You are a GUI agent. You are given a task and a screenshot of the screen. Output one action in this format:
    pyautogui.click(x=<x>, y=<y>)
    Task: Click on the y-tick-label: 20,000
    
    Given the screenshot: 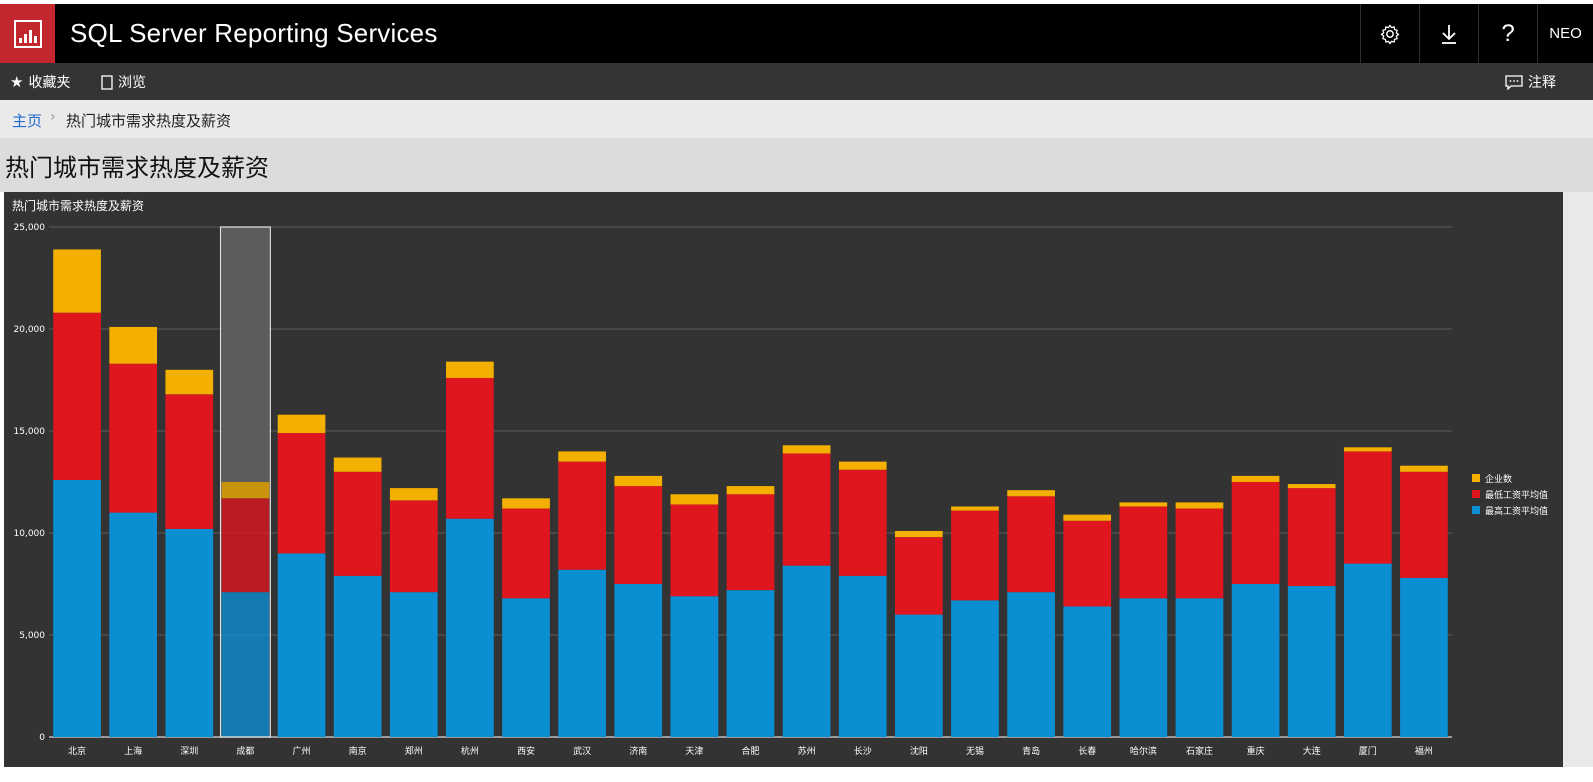 What is the action you would take?
    pyautogui.click(x=30, y=330)
    